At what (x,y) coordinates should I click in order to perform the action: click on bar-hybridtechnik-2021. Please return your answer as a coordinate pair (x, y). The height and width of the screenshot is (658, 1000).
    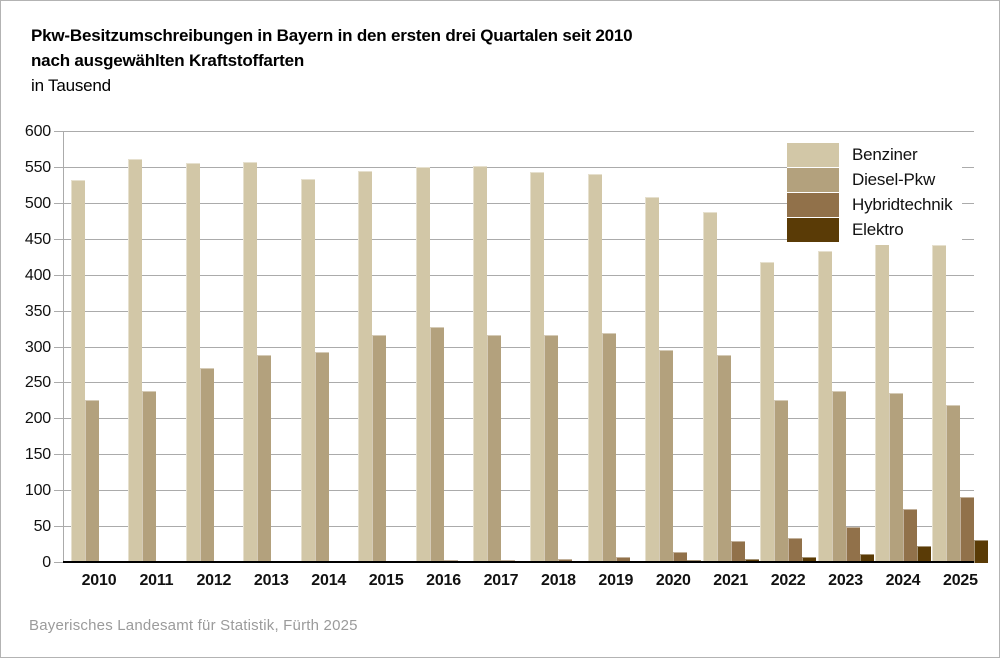
    Looking at the image, I should click on (738, 552).